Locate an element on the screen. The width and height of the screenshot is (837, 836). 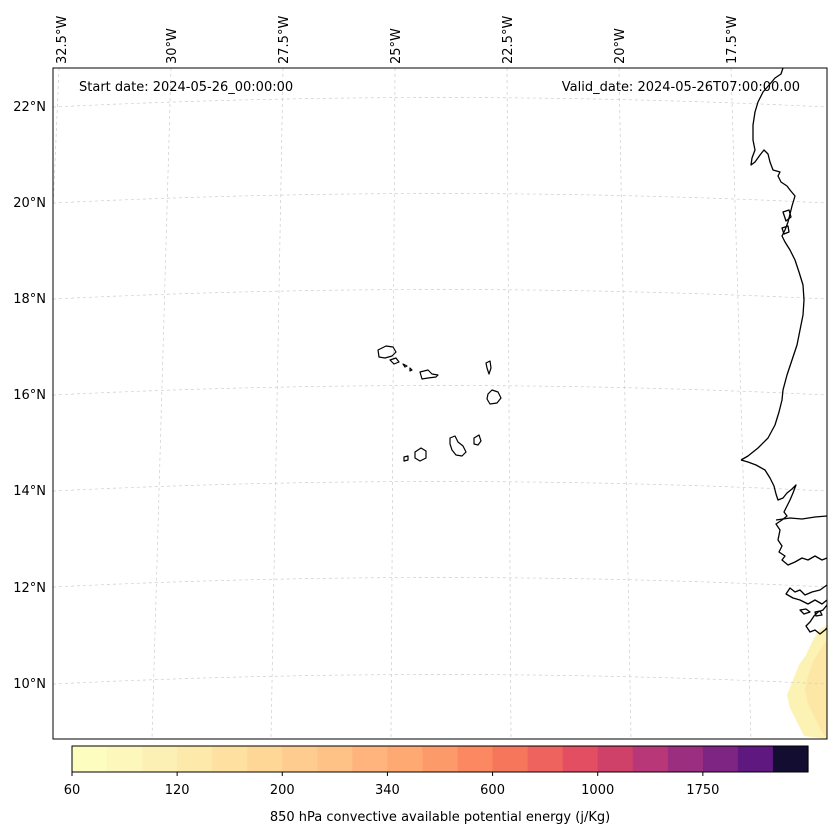
lon-label: 22.5°W is located at coordinates (508, 40).